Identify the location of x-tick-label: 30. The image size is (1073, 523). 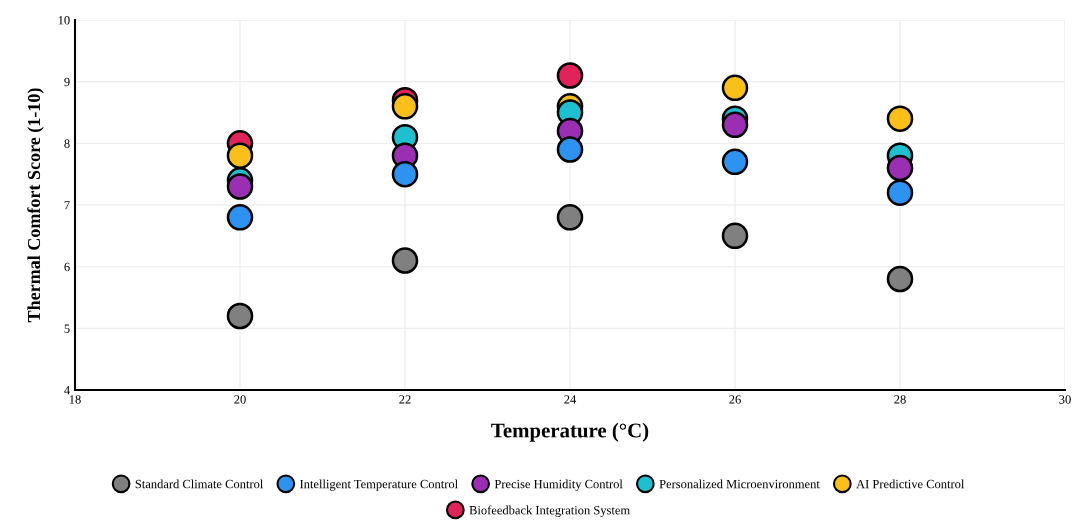
(1065, 399).